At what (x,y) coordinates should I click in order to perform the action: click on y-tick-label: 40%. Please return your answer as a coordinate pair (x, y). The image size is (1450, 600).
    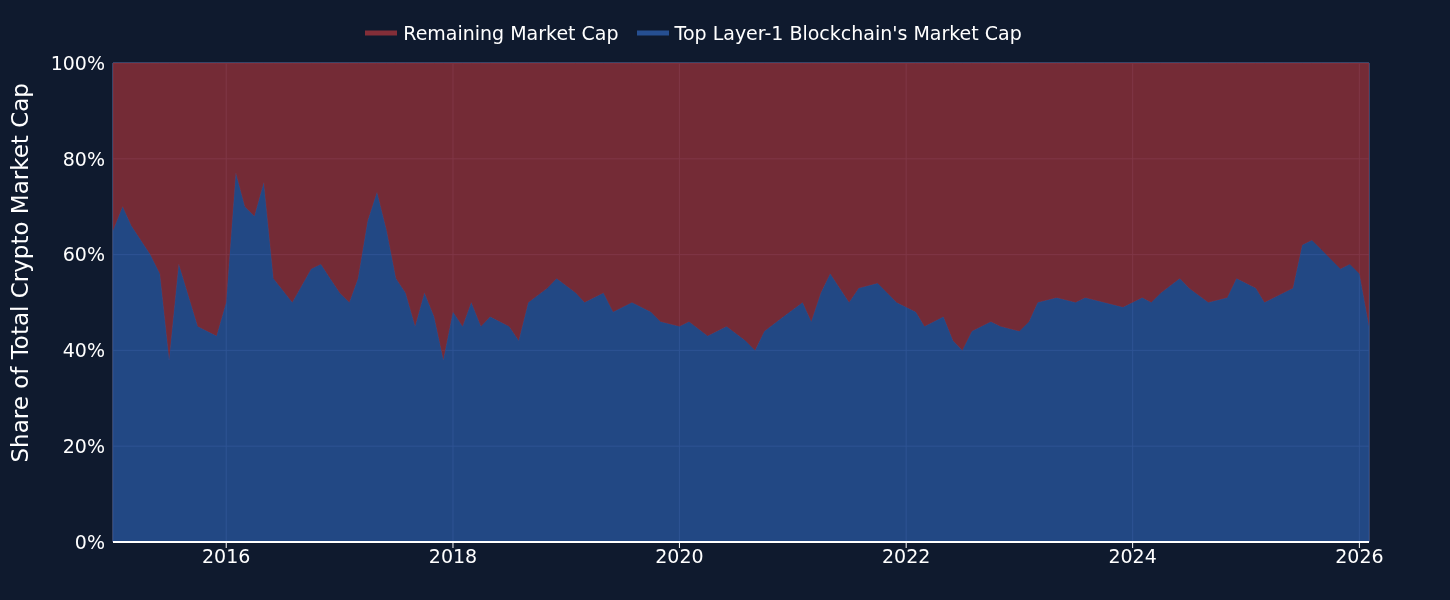
    Looking at the image, I should click on (83, 350).